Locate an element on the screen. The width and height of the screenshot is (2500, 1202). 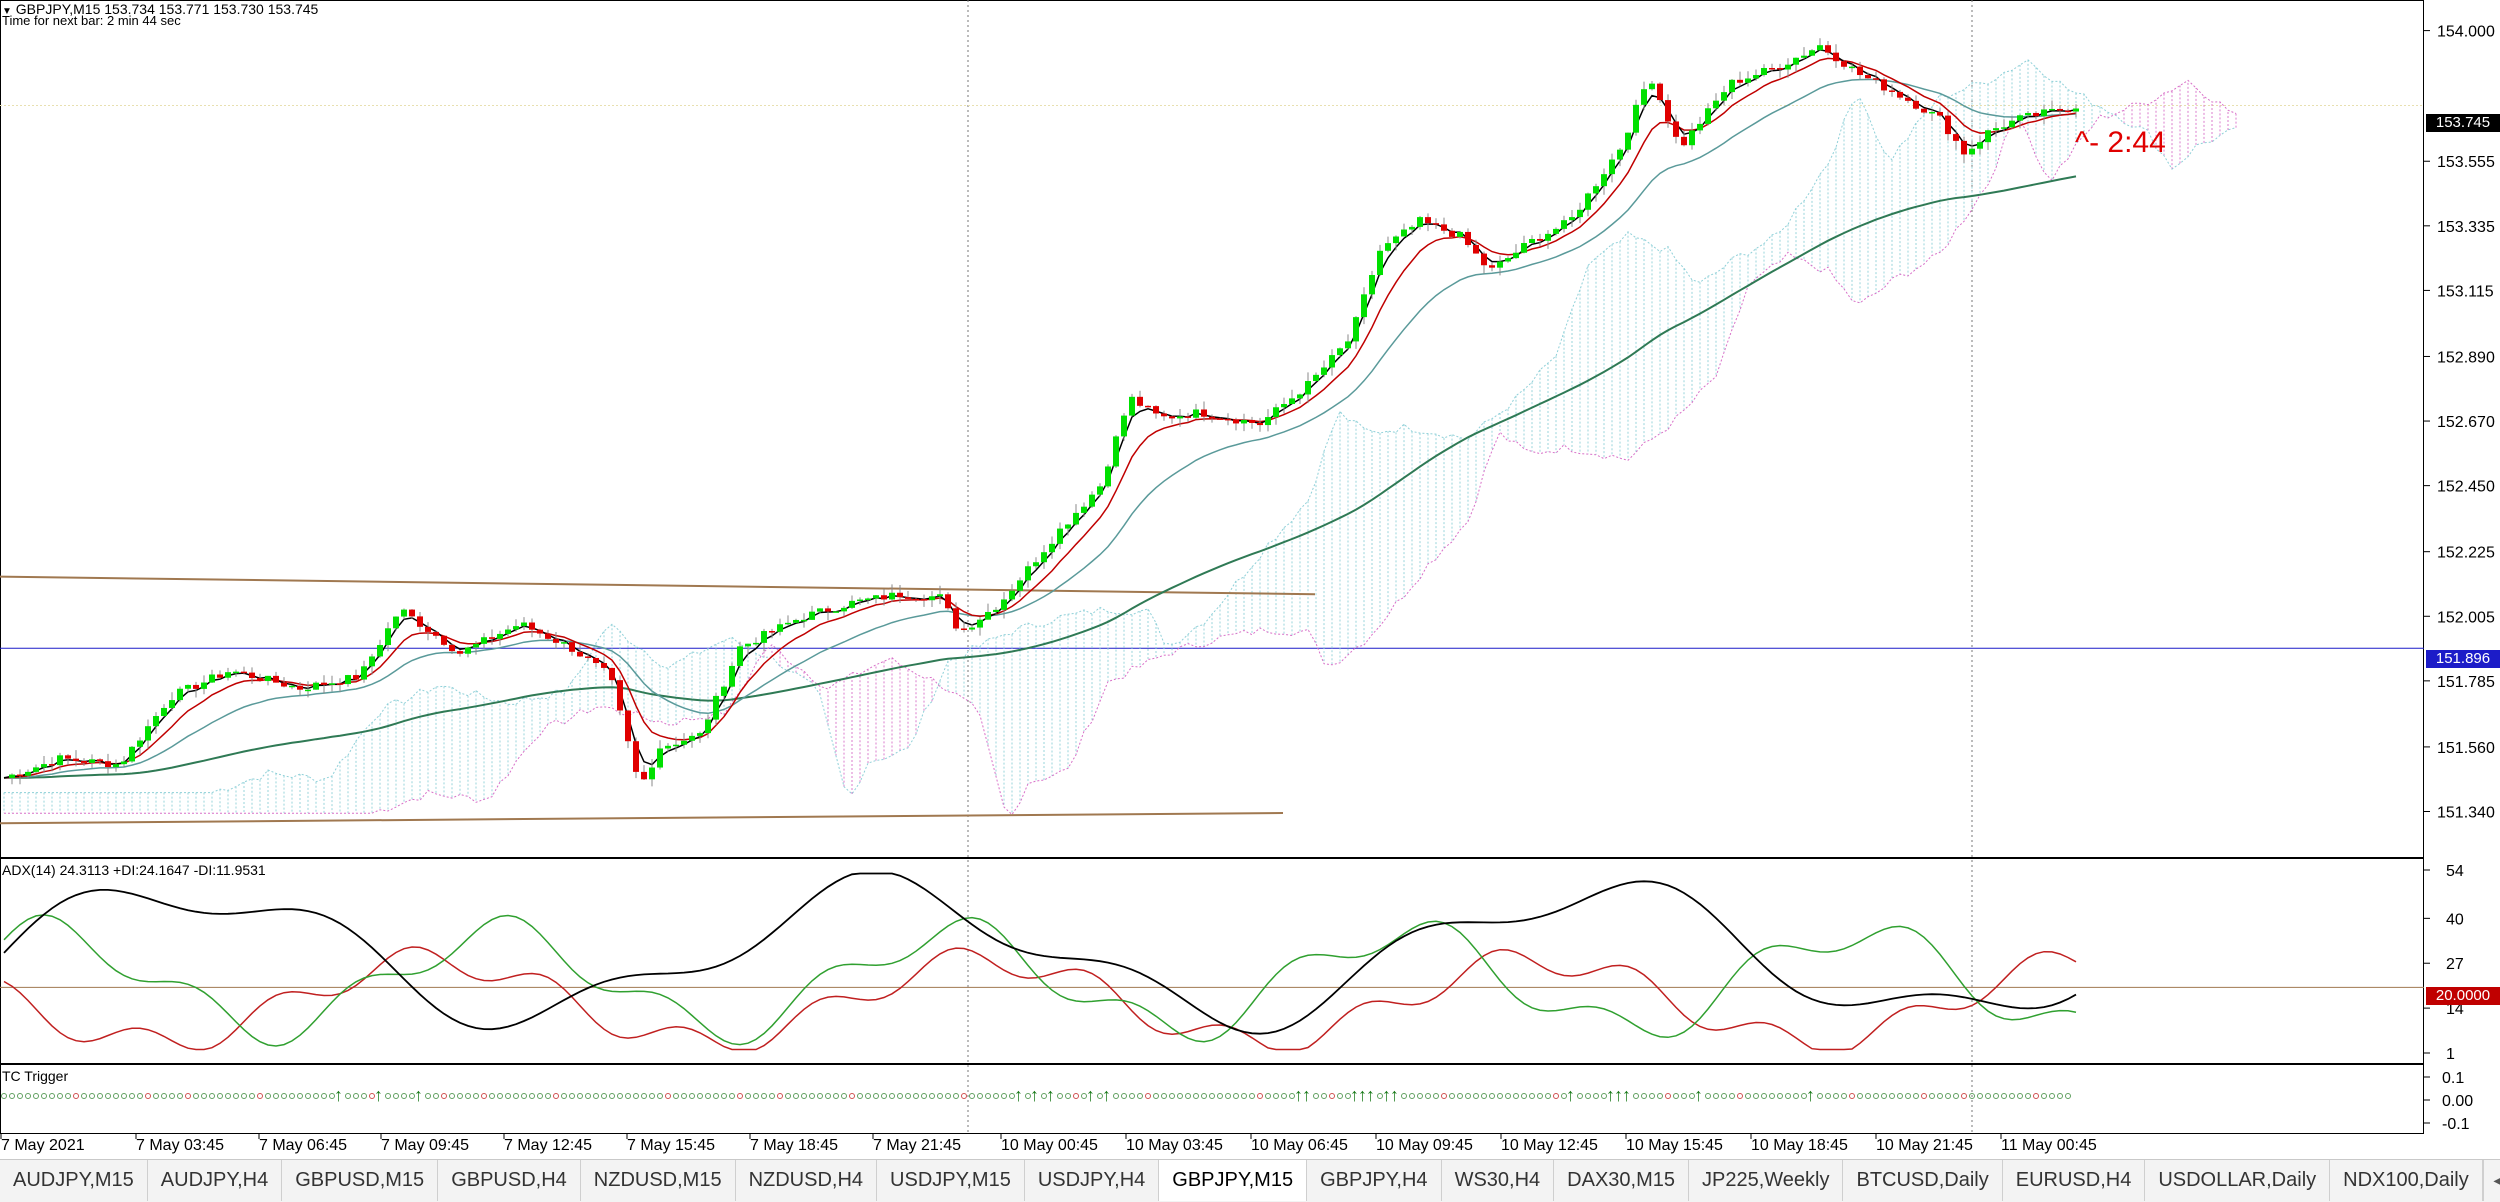
upper-trend-line is located at coordinates (658, 585).